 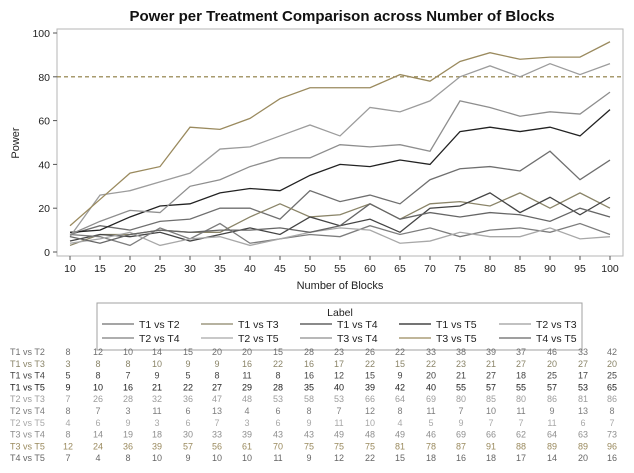 I want to click on table-cell: 78, so click(x=431, y=446).